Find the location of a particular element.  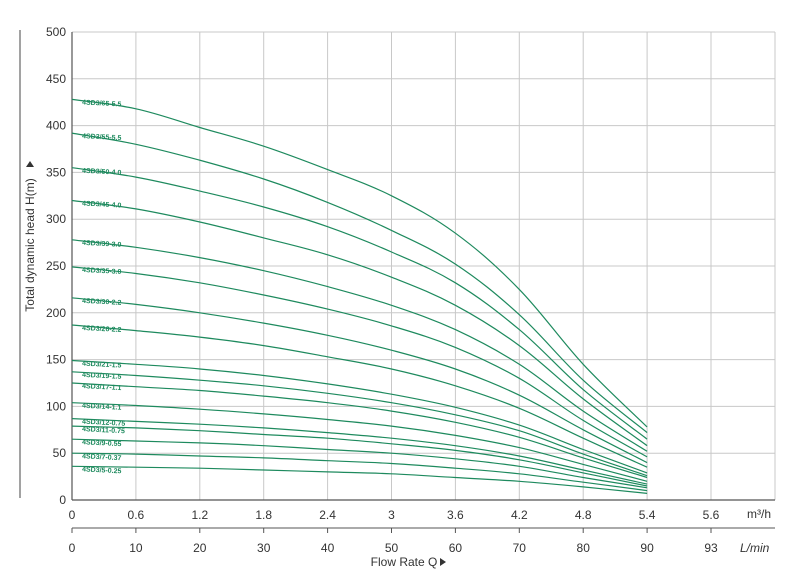

x-axis-title: Flow Rate Q is located at coordinates (404, 562).